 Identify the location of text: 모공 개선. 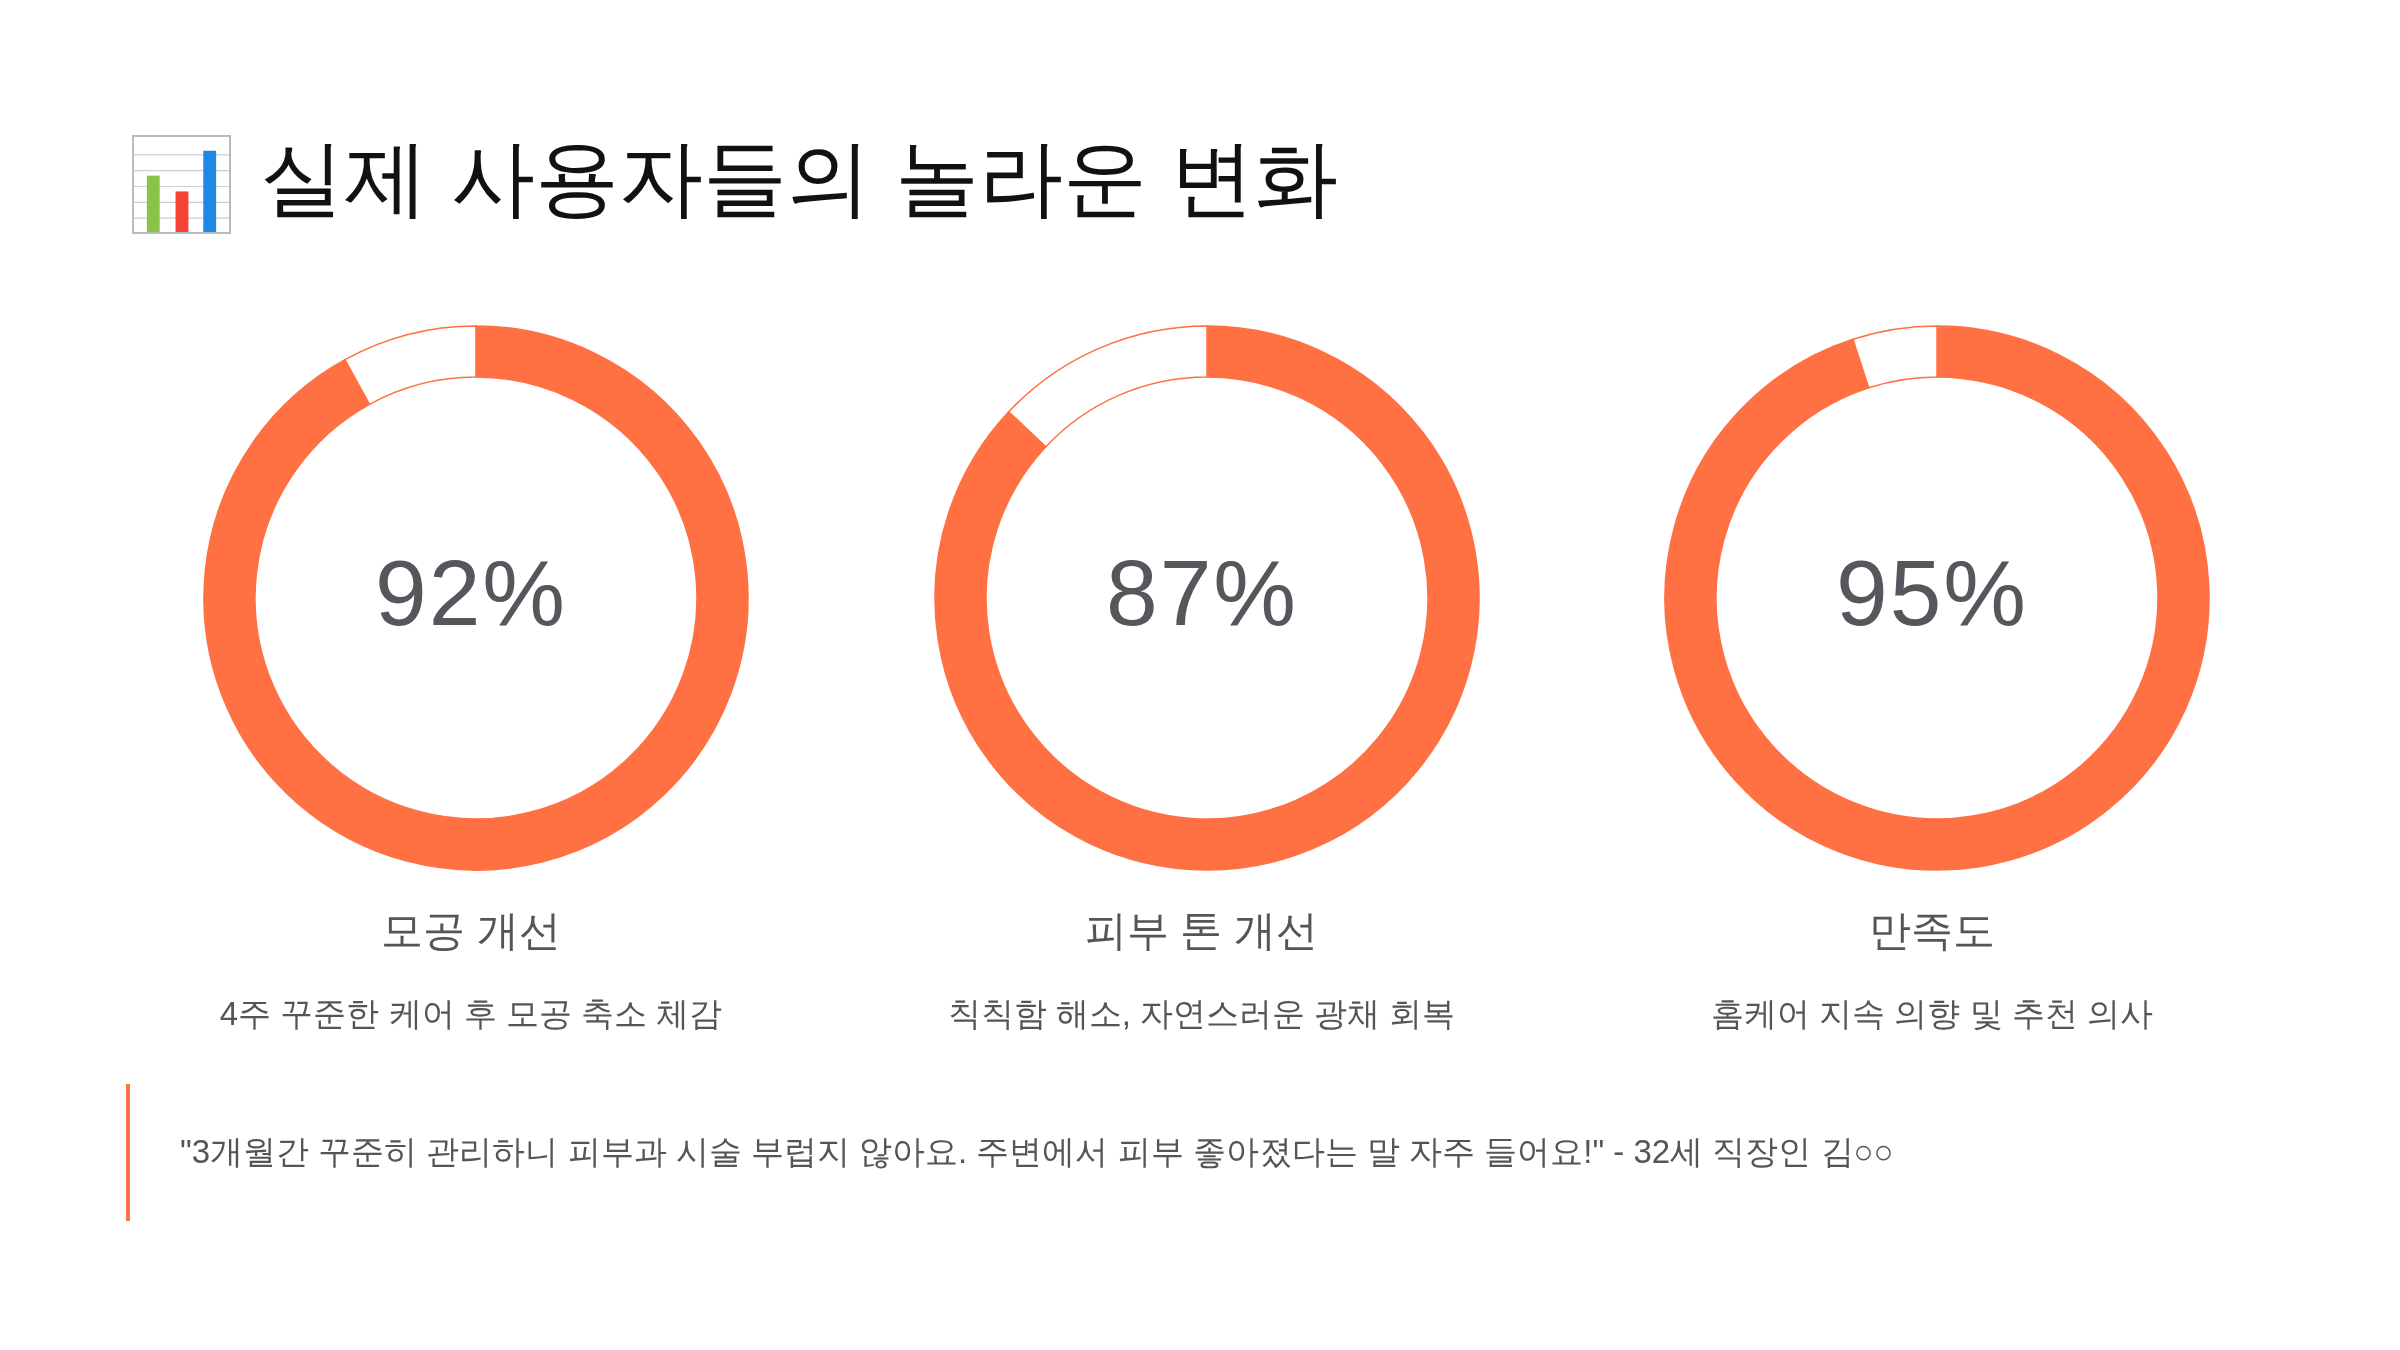
(471, 931).